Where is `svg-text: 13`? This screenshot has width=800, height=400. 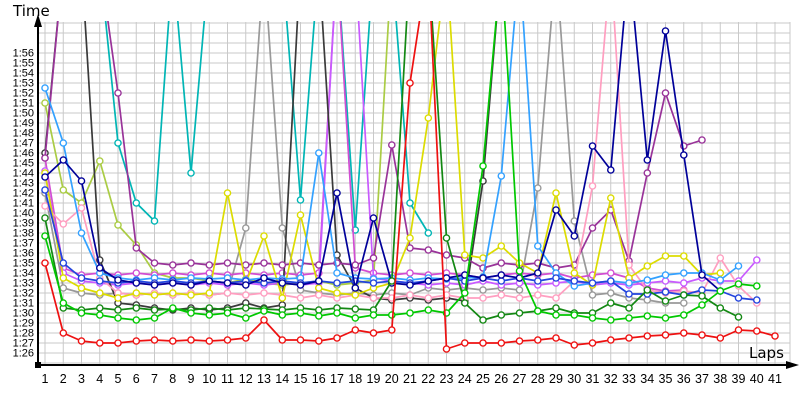
svg-text: 13 is located at coordinates (264, 379).